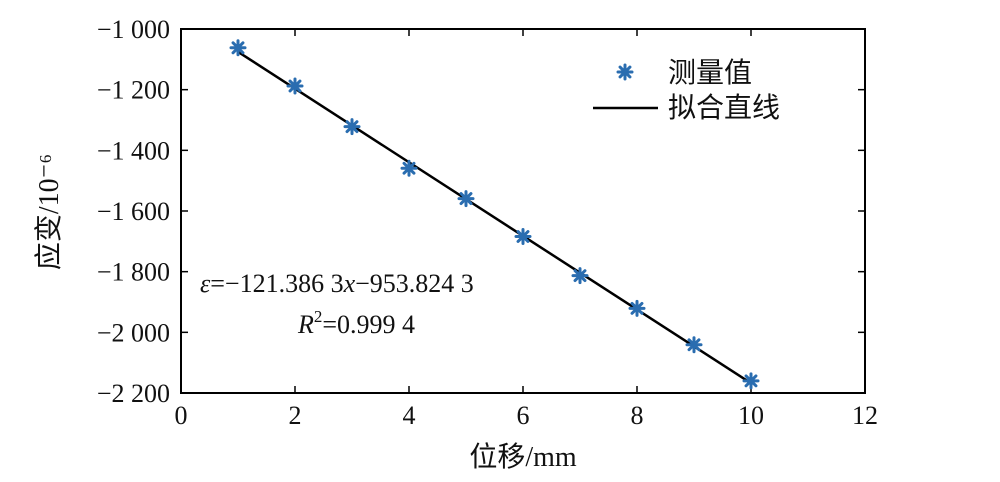 This screenshot has width=1000, height=482. Describe the element at coordinates (724, 108) in the screenshot. I see `legend-label-fit: 拟合直线` at that location.